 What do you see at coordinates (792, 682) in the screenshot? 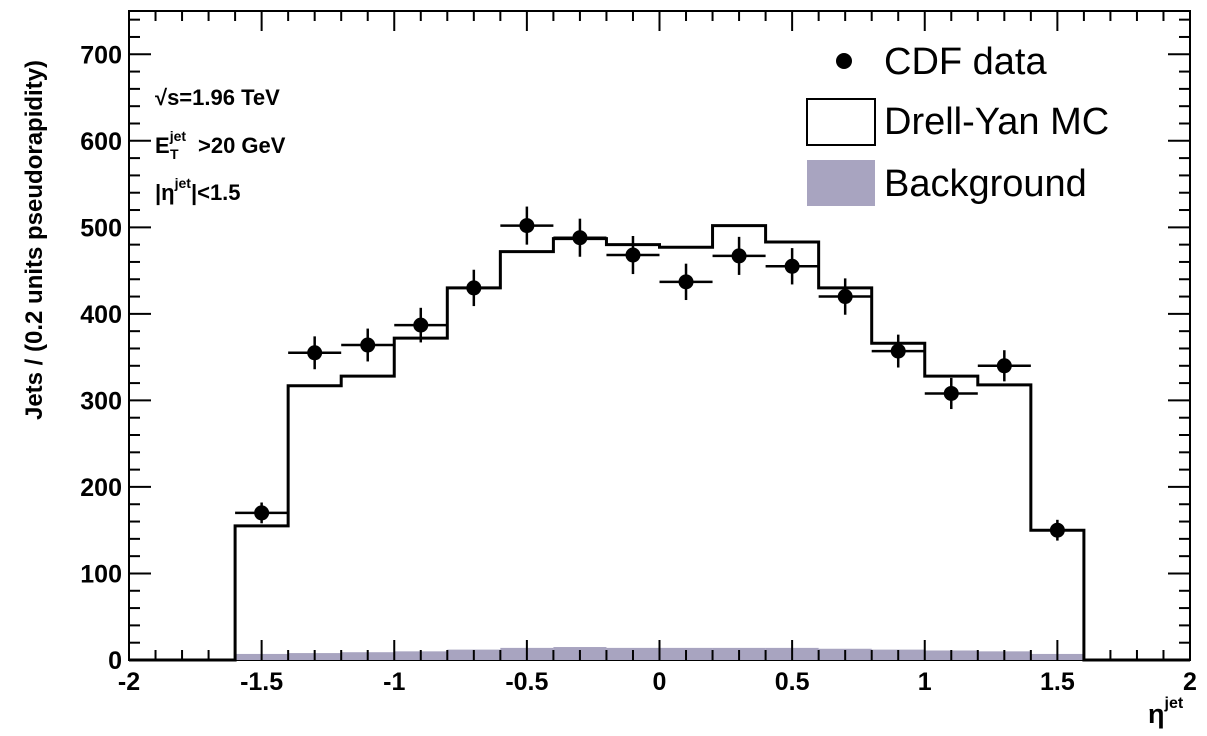
I see `x-tick-label-5: 0.5` at bounding box center [792, 682].